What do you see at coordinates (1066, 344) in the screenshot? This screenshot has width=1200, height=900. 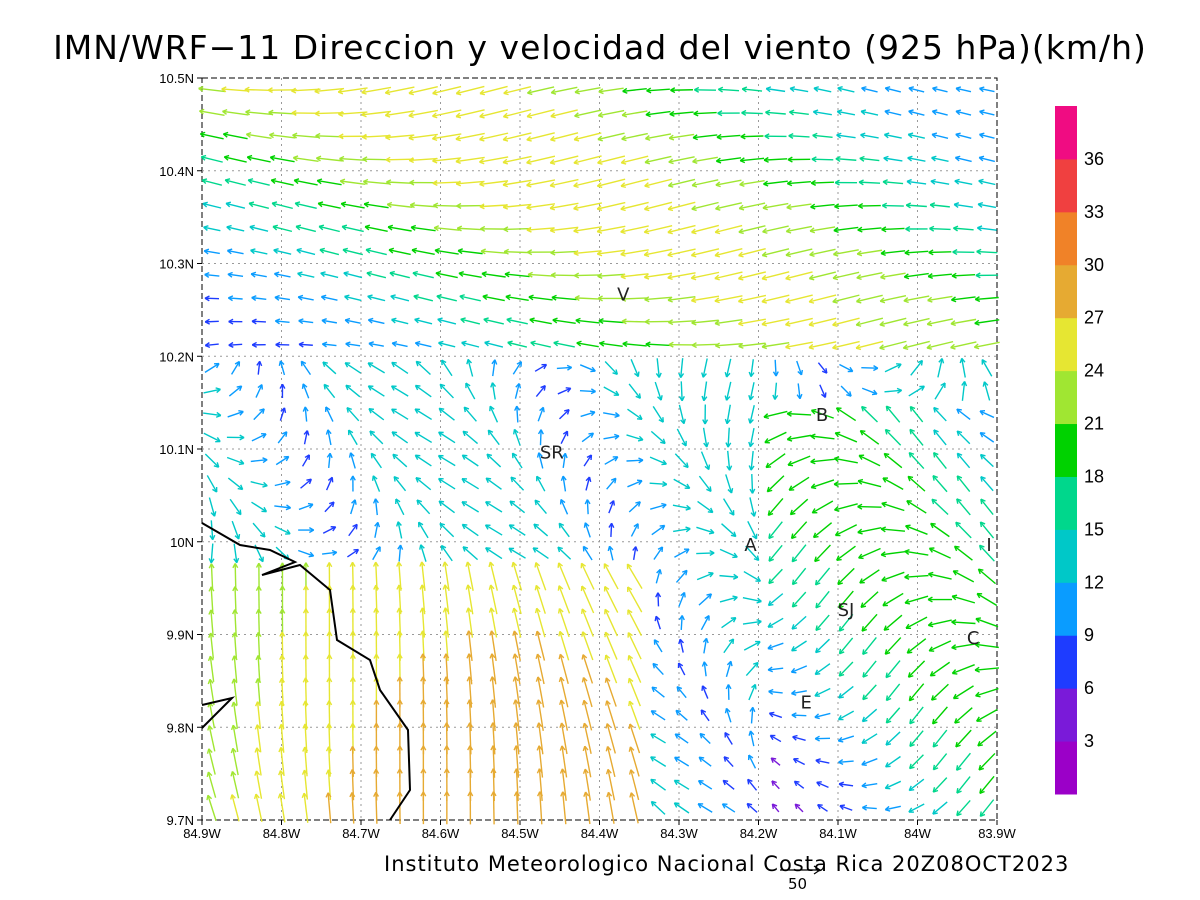 I see `colorbar-segment` at bounding box center [1066, 344].